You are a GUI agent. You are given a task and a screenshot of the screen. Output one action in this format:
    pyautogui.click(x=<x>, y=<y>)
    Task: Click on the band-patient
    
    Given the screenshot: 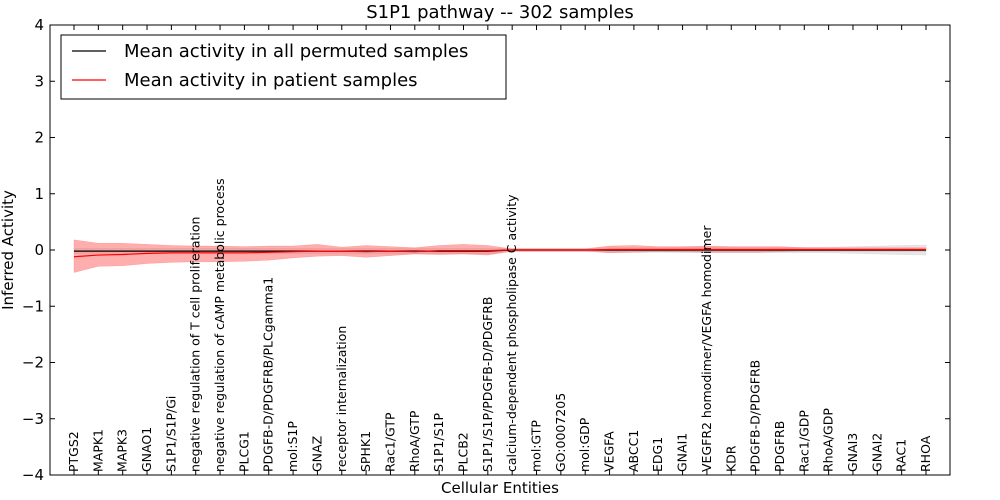 What is the action you would take?
    pyautogui.click(x=500, y=256)
    